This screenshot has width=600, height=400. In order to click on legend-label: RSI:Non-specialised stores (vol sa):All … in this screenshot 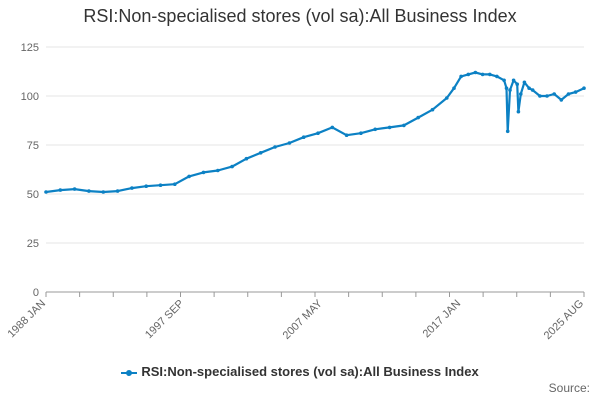, I will do `click(310, 371)`.